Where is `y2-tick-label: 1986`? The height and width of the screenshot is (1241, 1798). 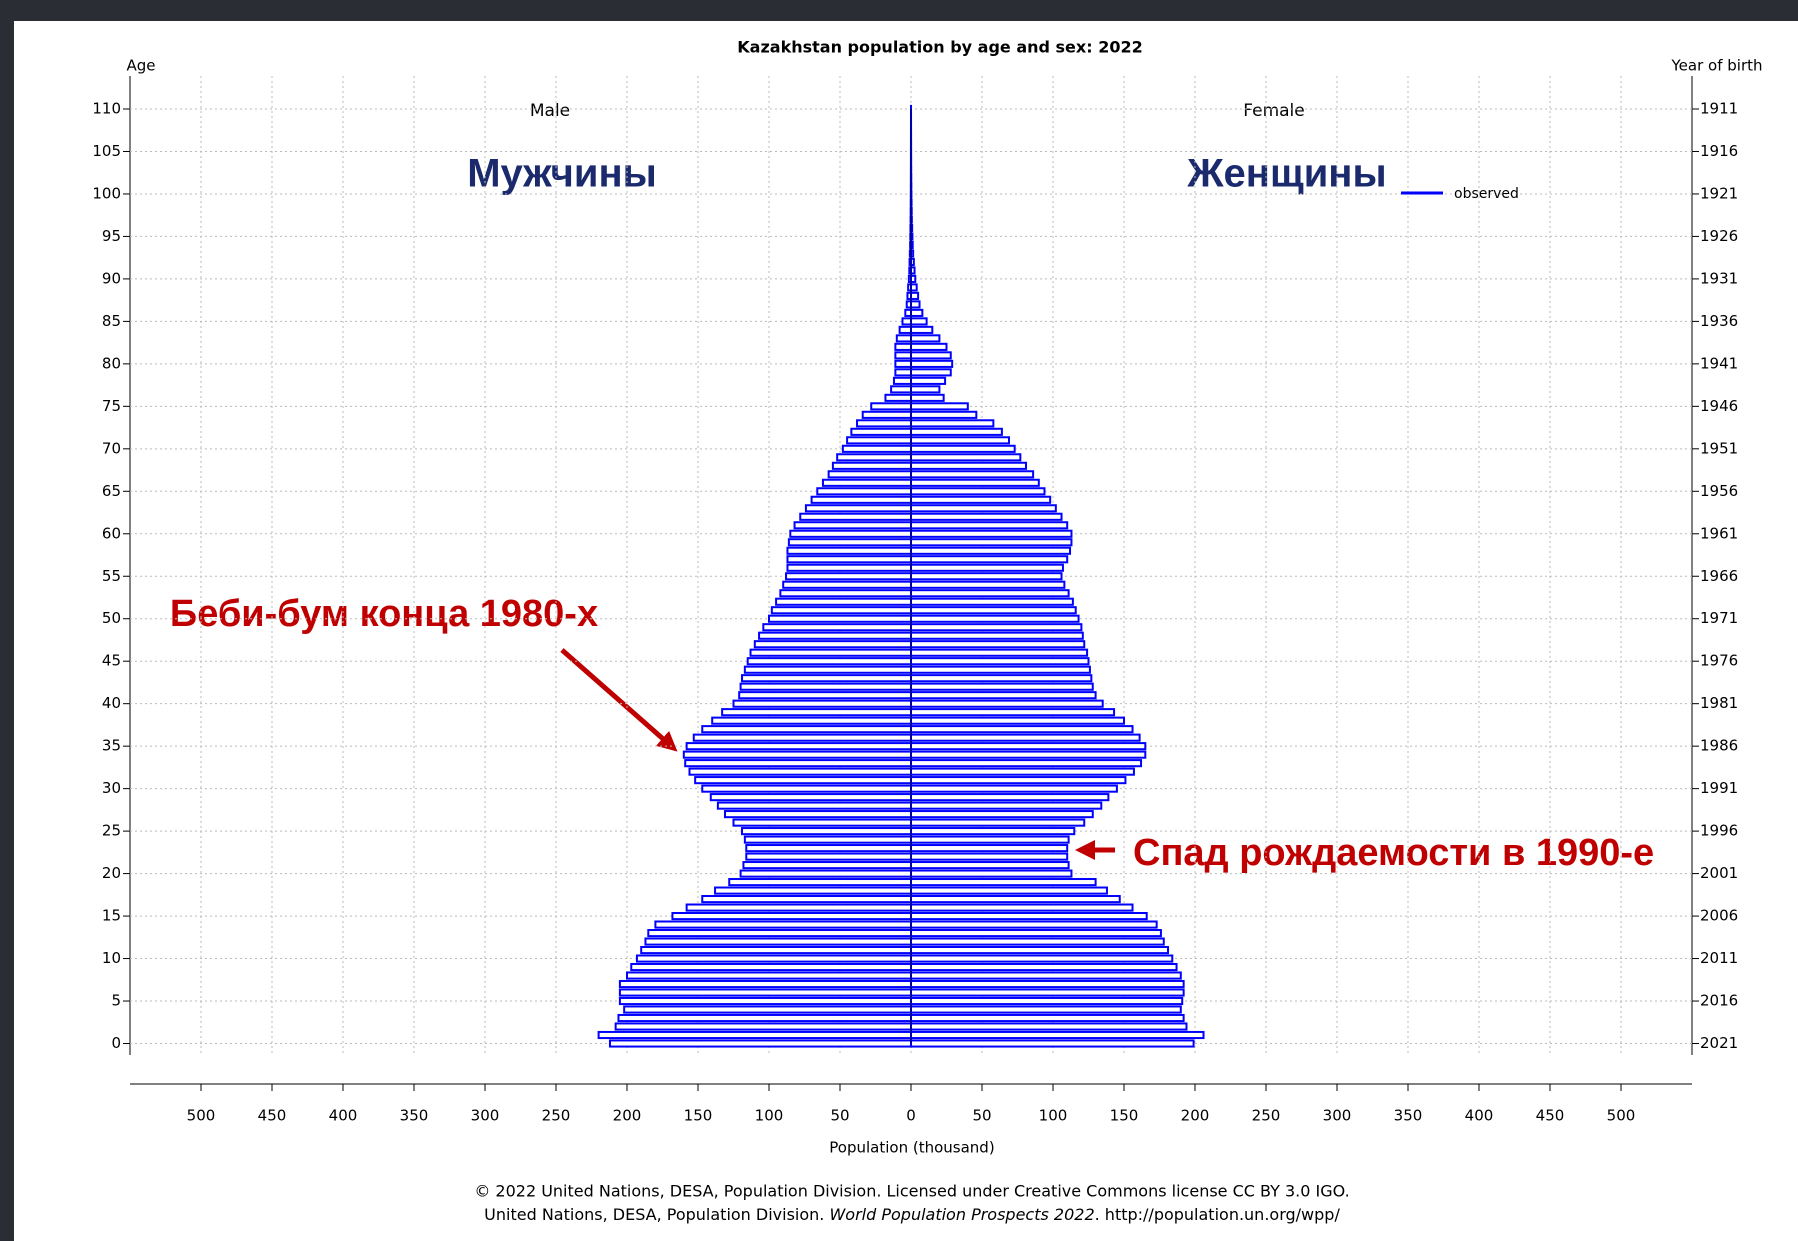
y2-tick-label: 1986 is located at coordinates (1719, 746).